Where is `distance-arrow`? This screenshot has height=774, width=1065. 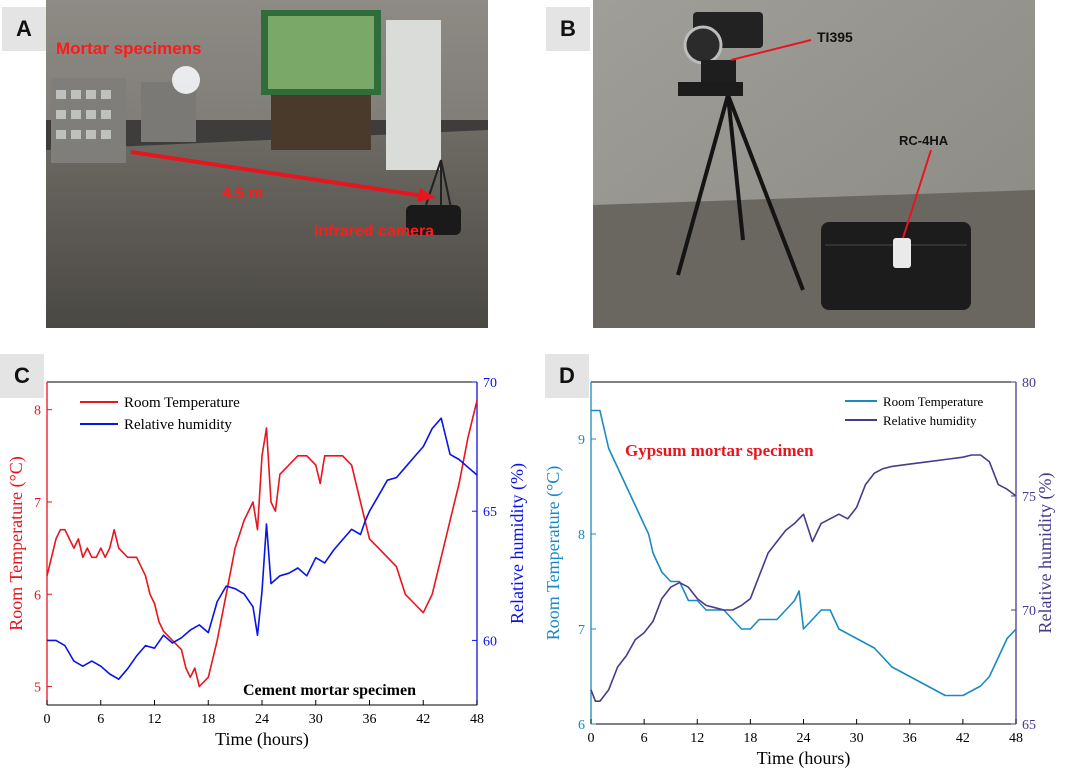 distance-arrow is located at coordinates (277, 174).